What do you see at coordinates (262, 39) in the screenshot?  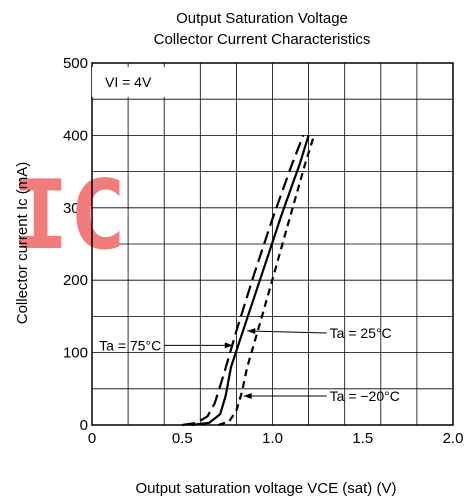 I see `chart-subtitle: Collector Current Characteristics` at bounding box center [262, 39].